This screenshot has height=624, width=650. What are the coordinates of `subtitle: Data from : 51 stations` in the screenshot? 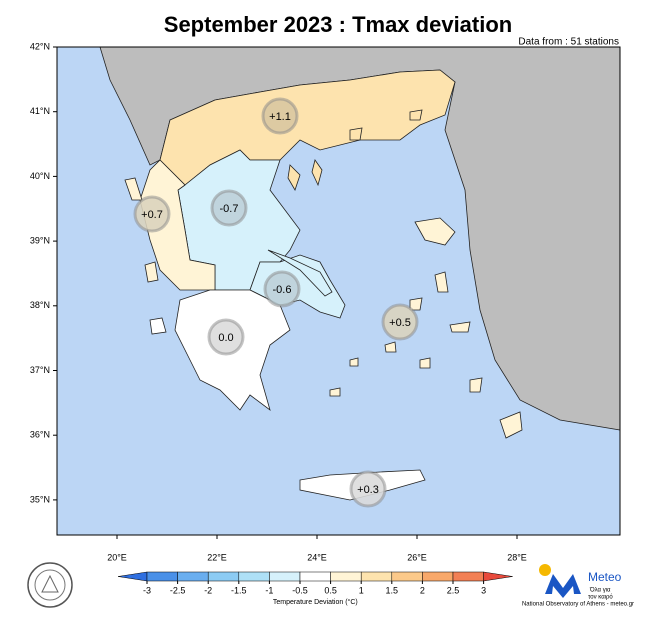 It's located at (568, 42).